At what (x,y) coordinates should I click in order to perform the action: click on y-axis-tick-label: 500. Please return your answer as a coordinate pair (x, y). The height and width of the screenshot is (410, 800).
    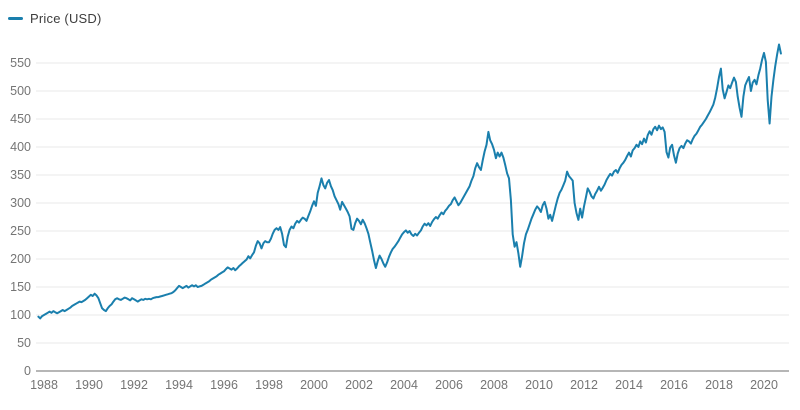
    Looking at the image, I should click on (20, 91).